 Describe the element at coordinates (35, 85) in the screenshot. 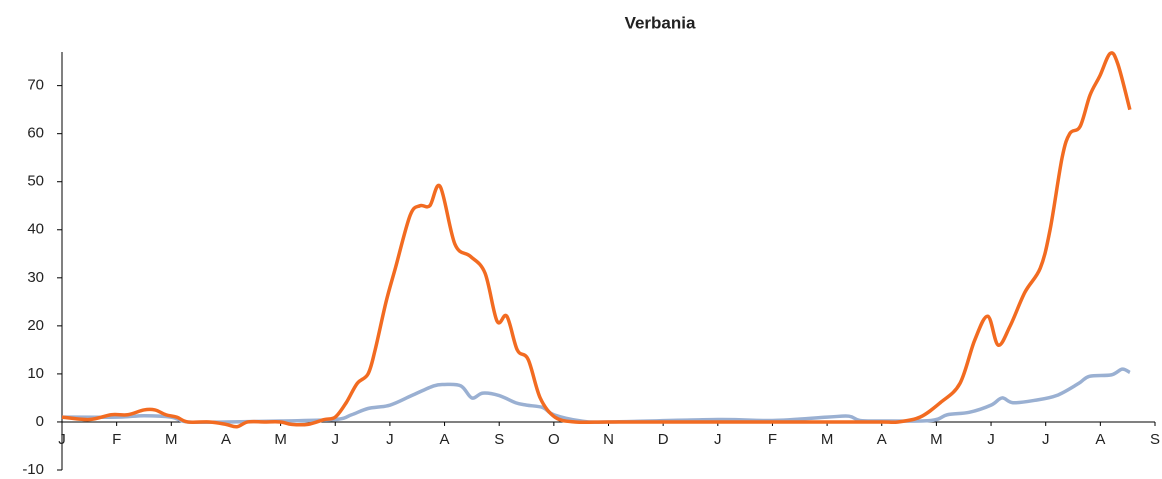

I see `y-tick-label: 70` at that location.